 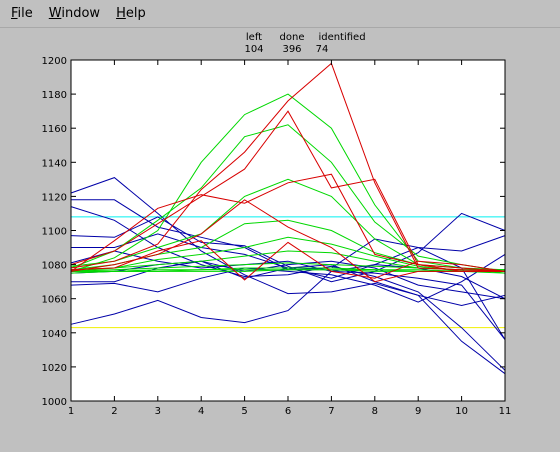 What do you see at coordinates (254, 37) in the screenshot?
I see `status-left-label: left` at bounding box center [254, 37].